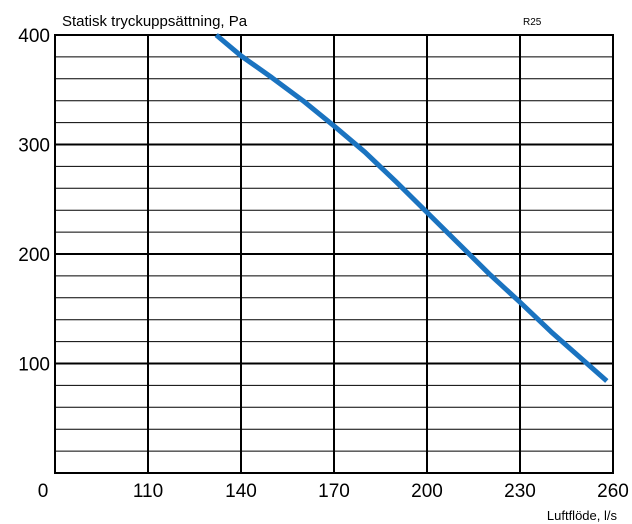 This screenshot has height=524, width=632. Describe the element at coordinates (34, 255) in the screenshot. I see `y-tick-label: 200` at that location.